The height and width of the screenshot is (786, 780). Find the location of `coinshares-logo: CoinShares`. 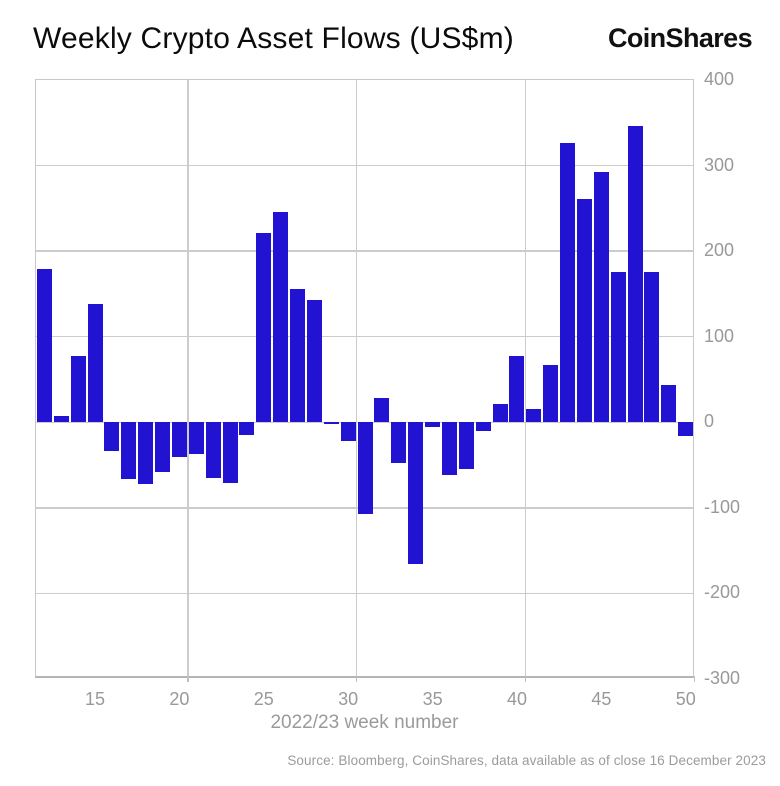

coinshares-logo: CoinShares is located at coordinates (680, 38).